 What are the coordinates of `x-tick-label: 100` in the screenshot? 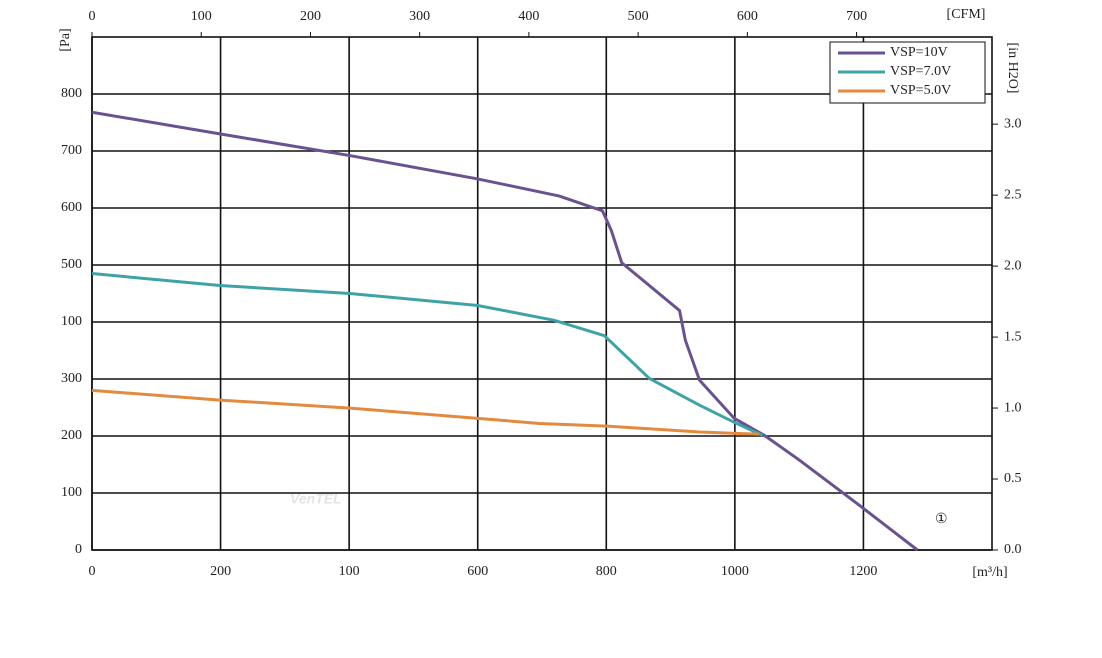 It's located at (349, 571).